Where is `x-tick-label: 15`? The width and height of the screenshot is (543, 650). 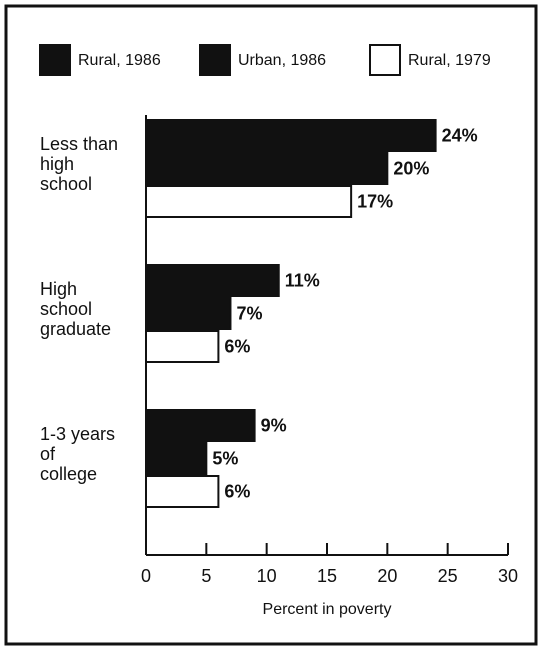
x-tick-label: 15 is located at coordinates (327, 576).